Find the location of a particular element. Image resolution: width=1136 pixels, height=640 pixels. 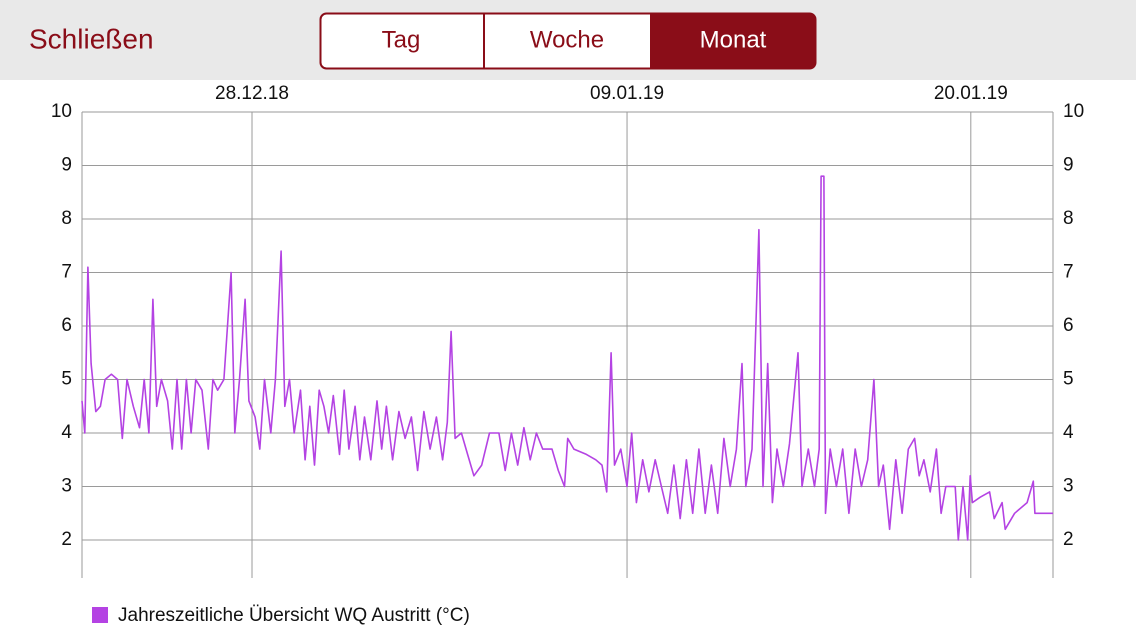

y-tick-label: 6 is located at coordinates (66, 325).